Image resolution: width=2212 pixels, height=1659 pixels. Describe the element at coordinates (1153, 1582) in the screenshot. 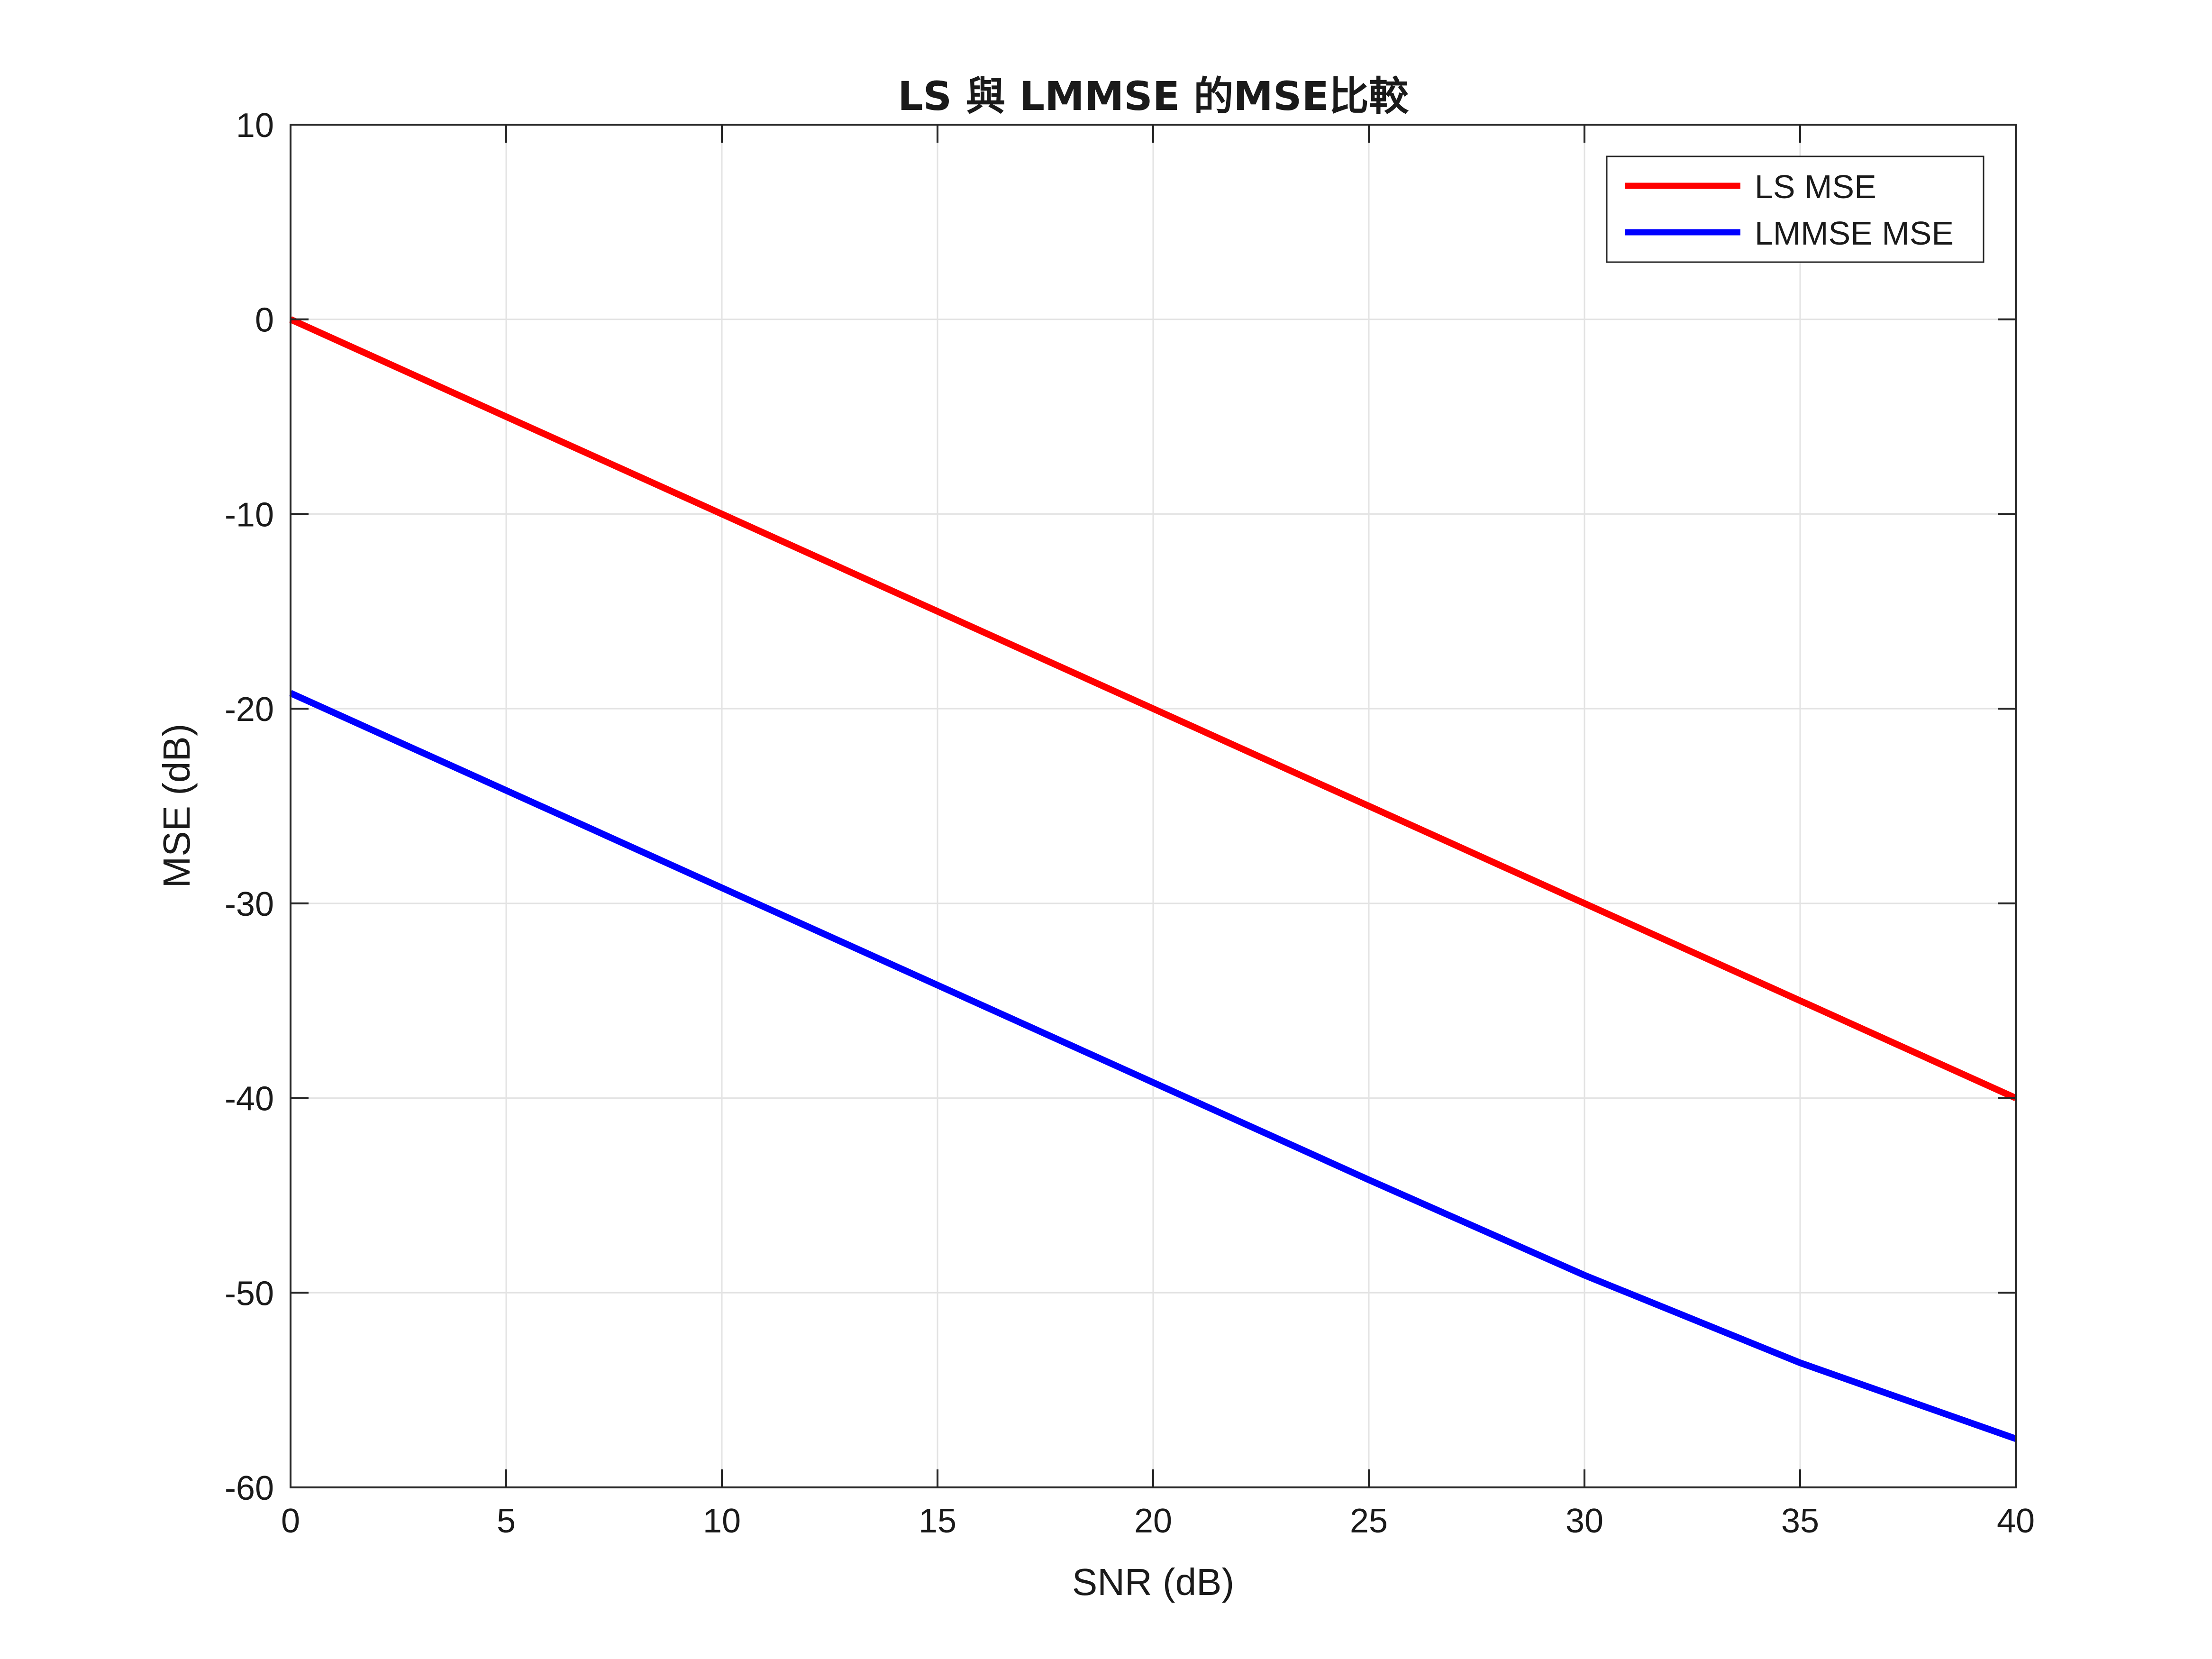

I see `x-axis-label: SNR (dB)` at that location.